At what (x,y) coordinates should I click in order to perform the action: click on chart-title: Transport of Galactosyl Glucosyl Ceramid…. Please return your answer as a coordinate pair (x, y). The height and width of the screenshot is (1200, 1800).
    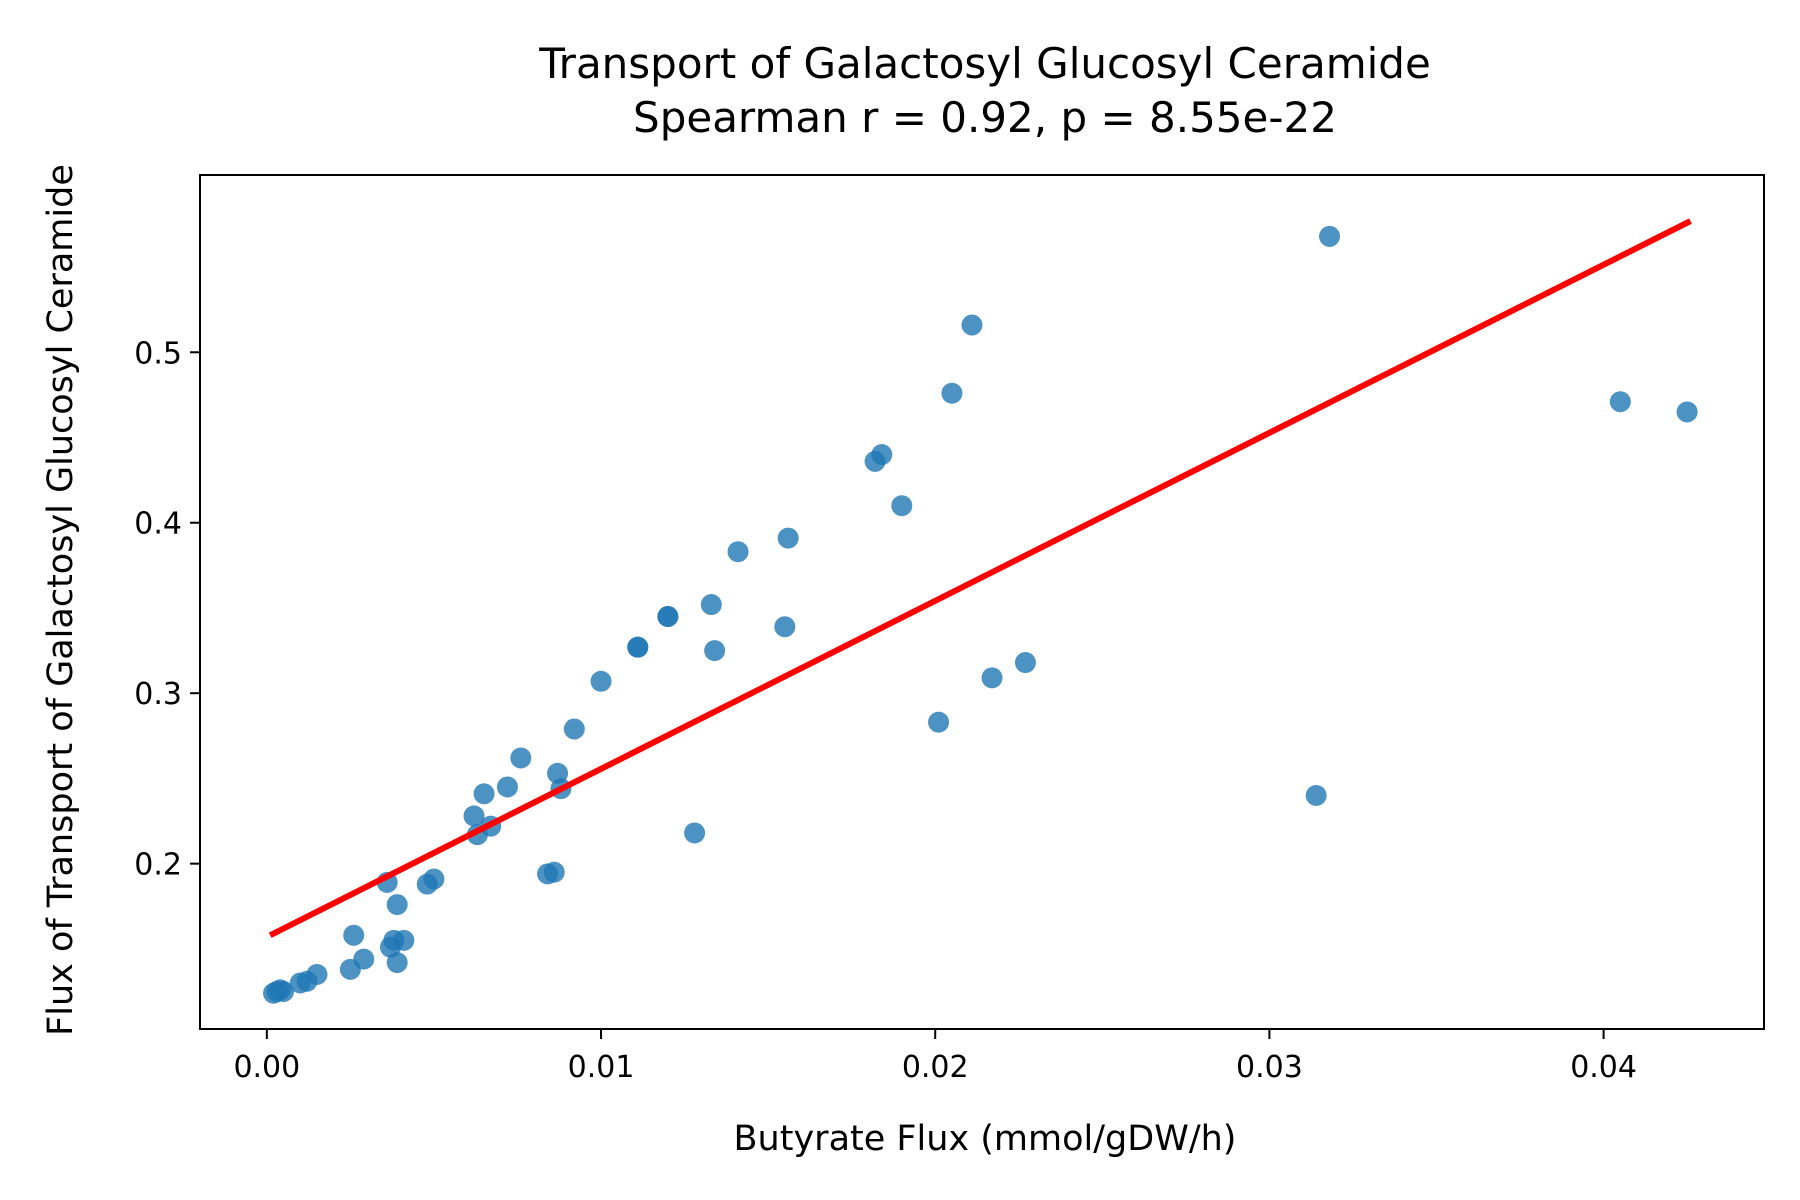
    Looking at the image, I should click on (984, 63).